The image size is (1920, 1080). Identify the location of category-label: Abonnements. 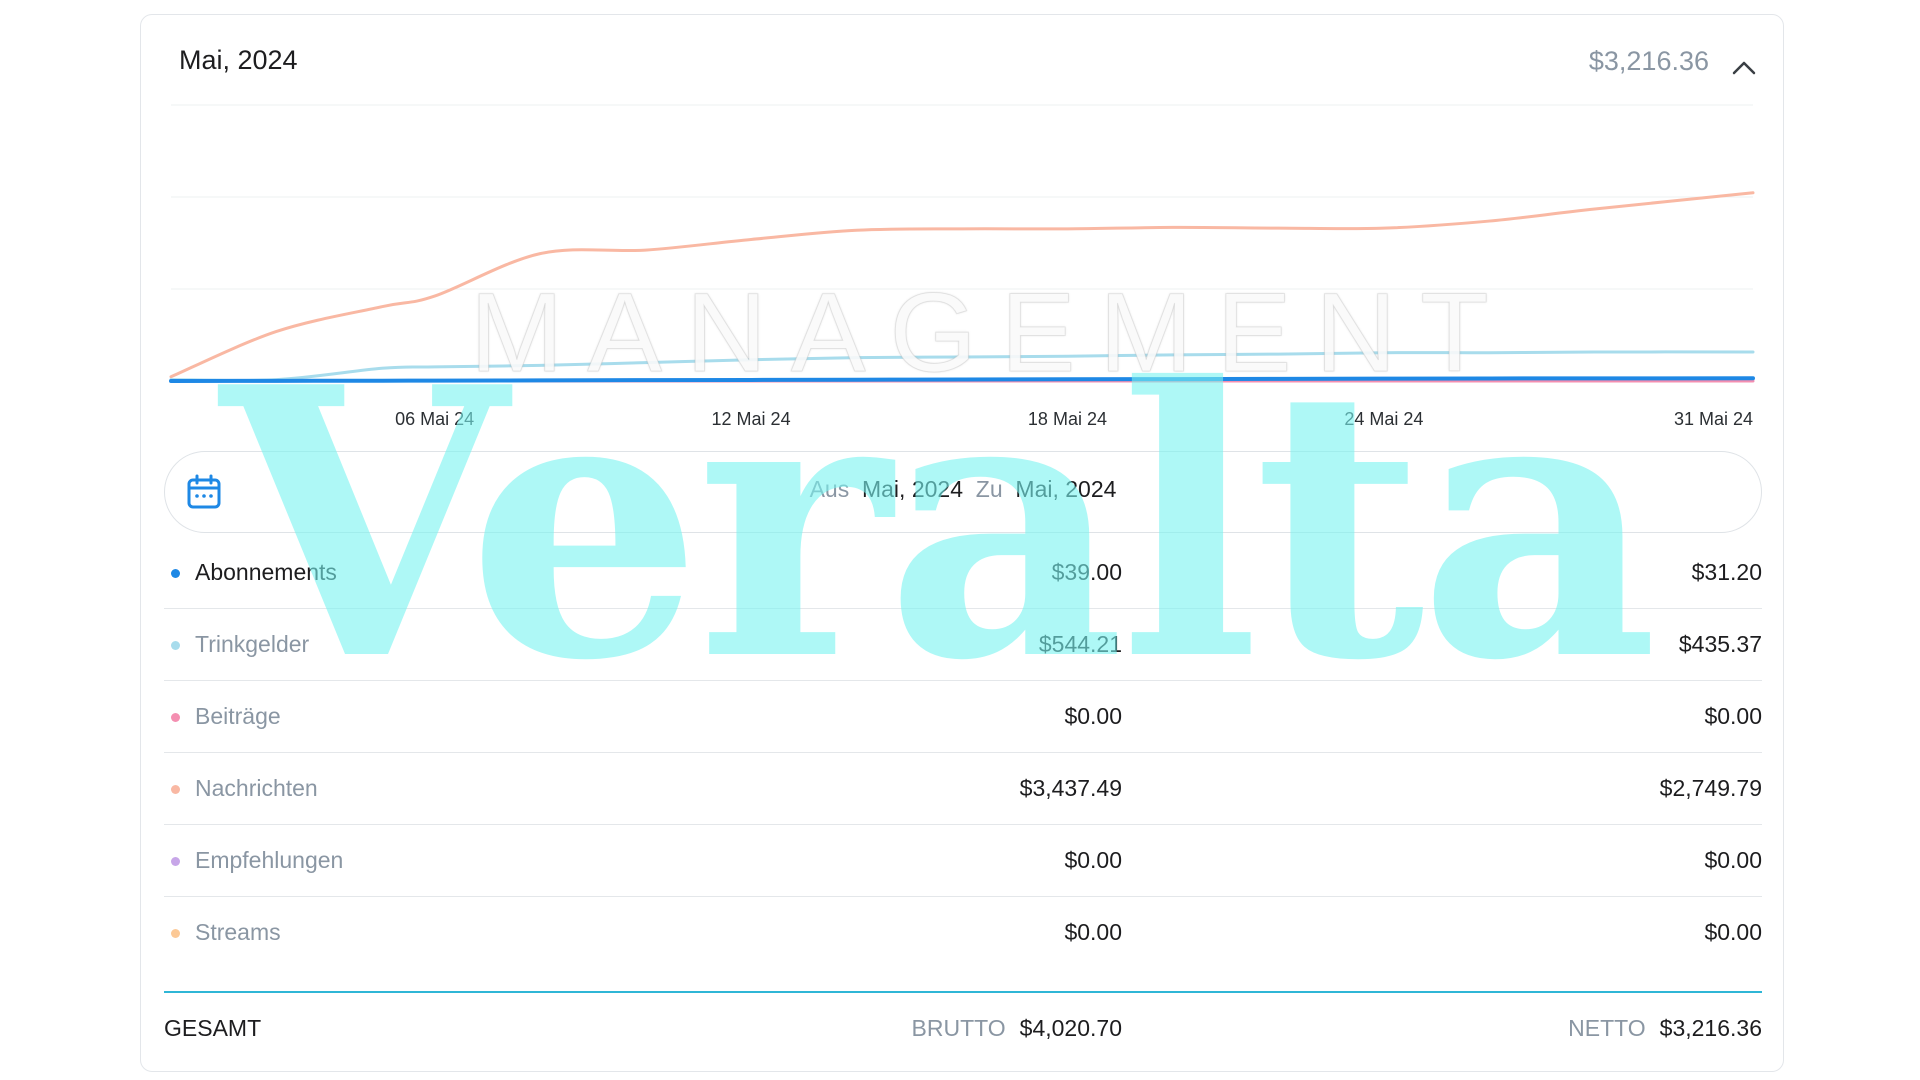
(266, 572).